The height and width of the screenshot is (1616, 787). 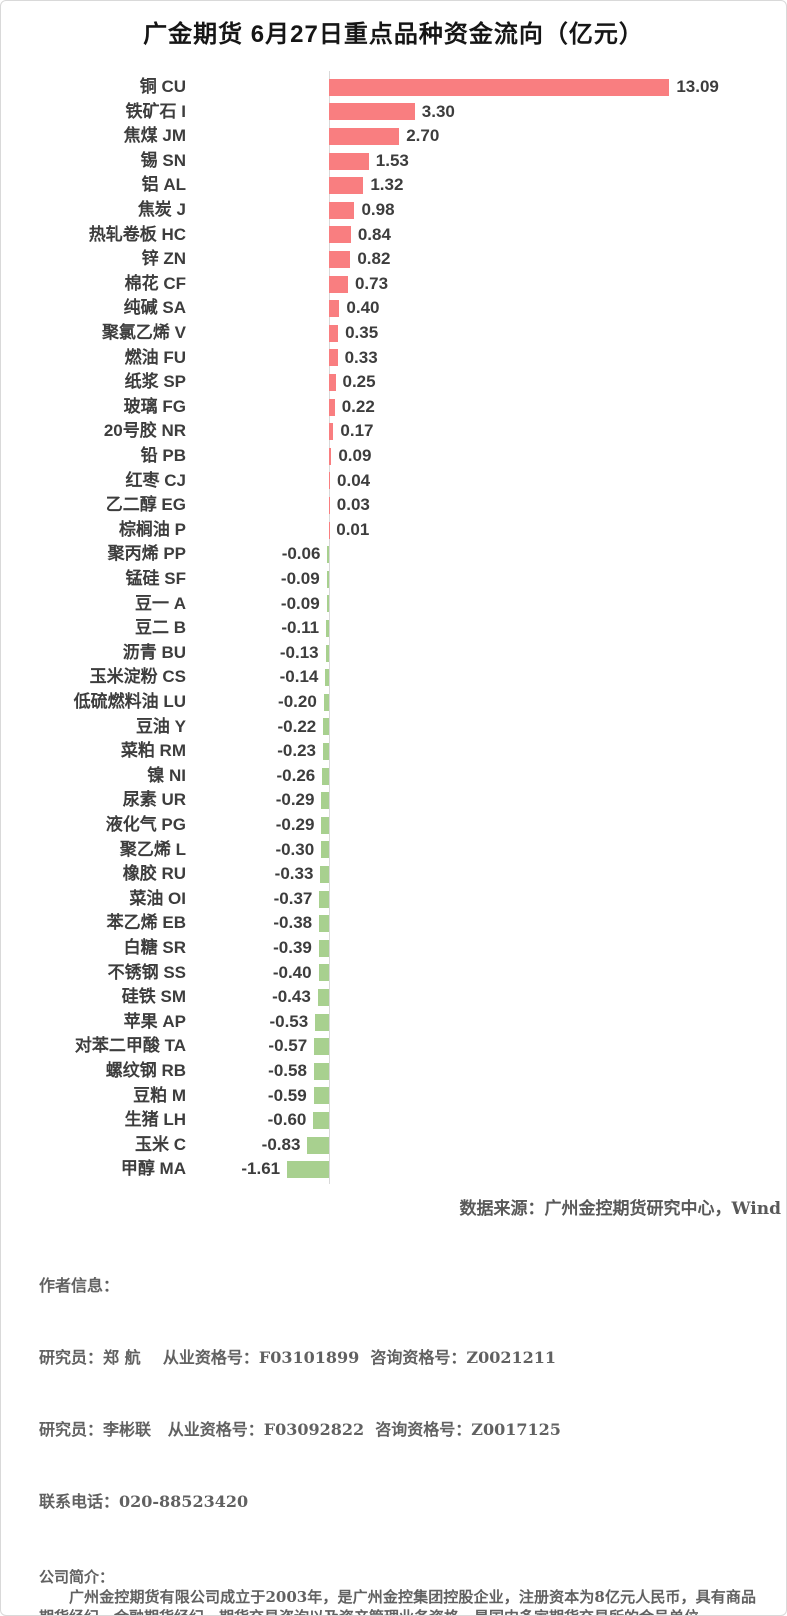 What do you see at coordinates (154, 874) in the screenshot?
I see `category-label: 橡胶 RU` at bounding box center [154, 874].